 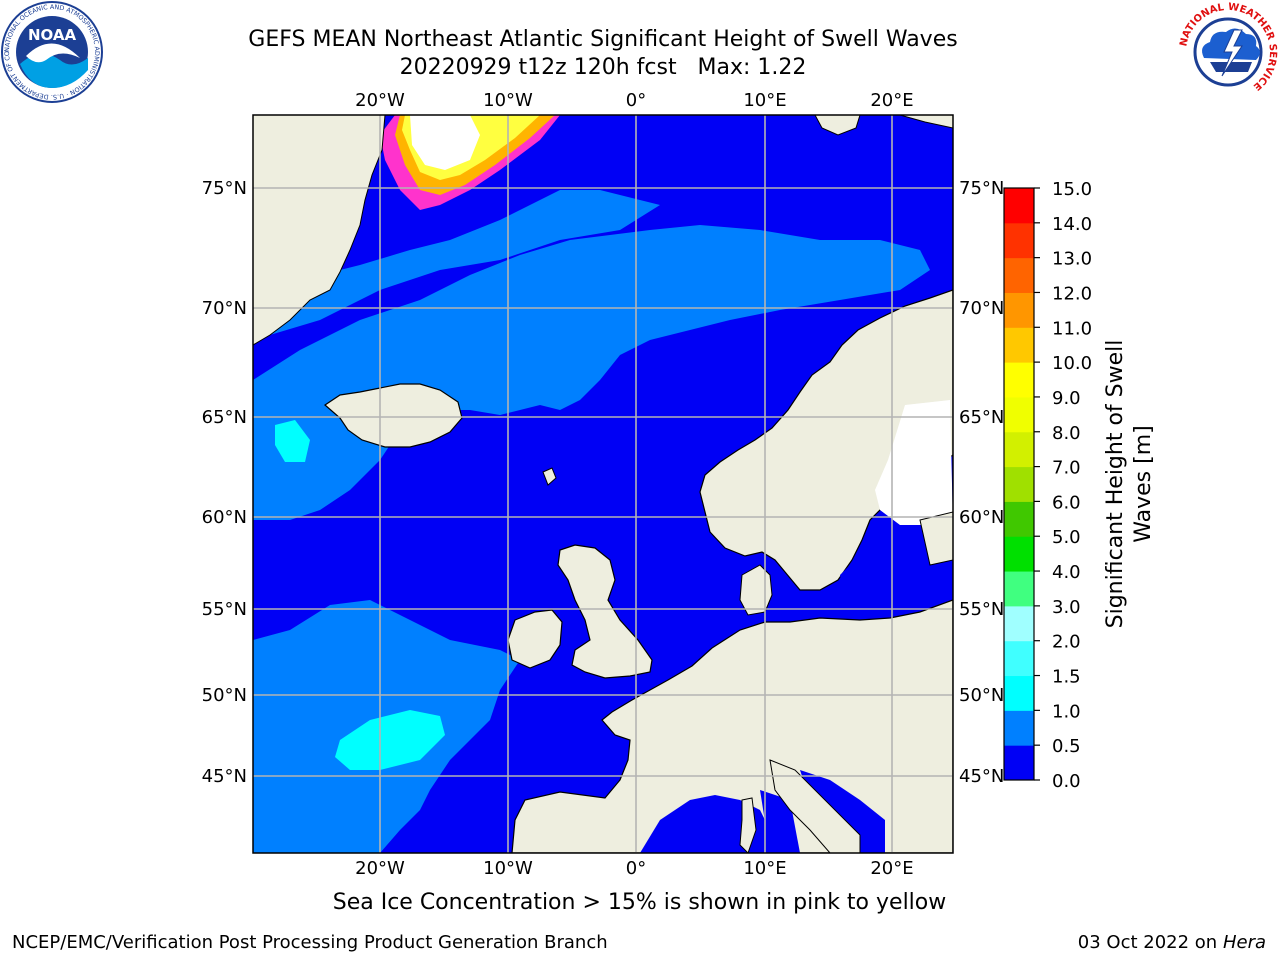 What do you see at coordinates (936, 538) in the screenshot?
I see `land-finland` at bounding box center [936, 538].